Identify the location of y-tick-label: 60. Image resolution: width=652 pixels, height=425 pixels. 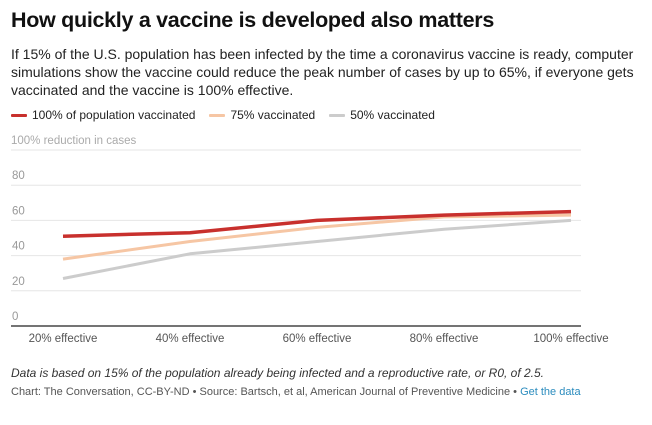
(18, 211).